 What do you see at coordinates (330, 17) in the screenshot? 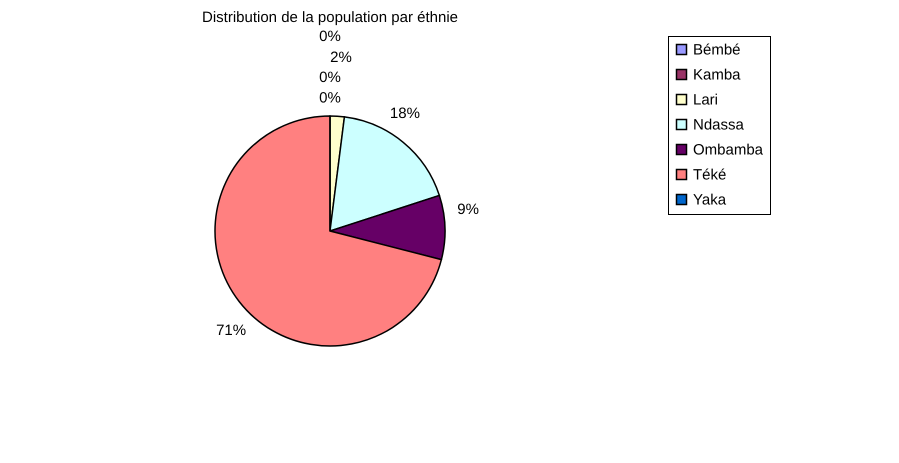
I see `chart-title: Distribution de la population par éthnie` at bounding box center [330, 17].